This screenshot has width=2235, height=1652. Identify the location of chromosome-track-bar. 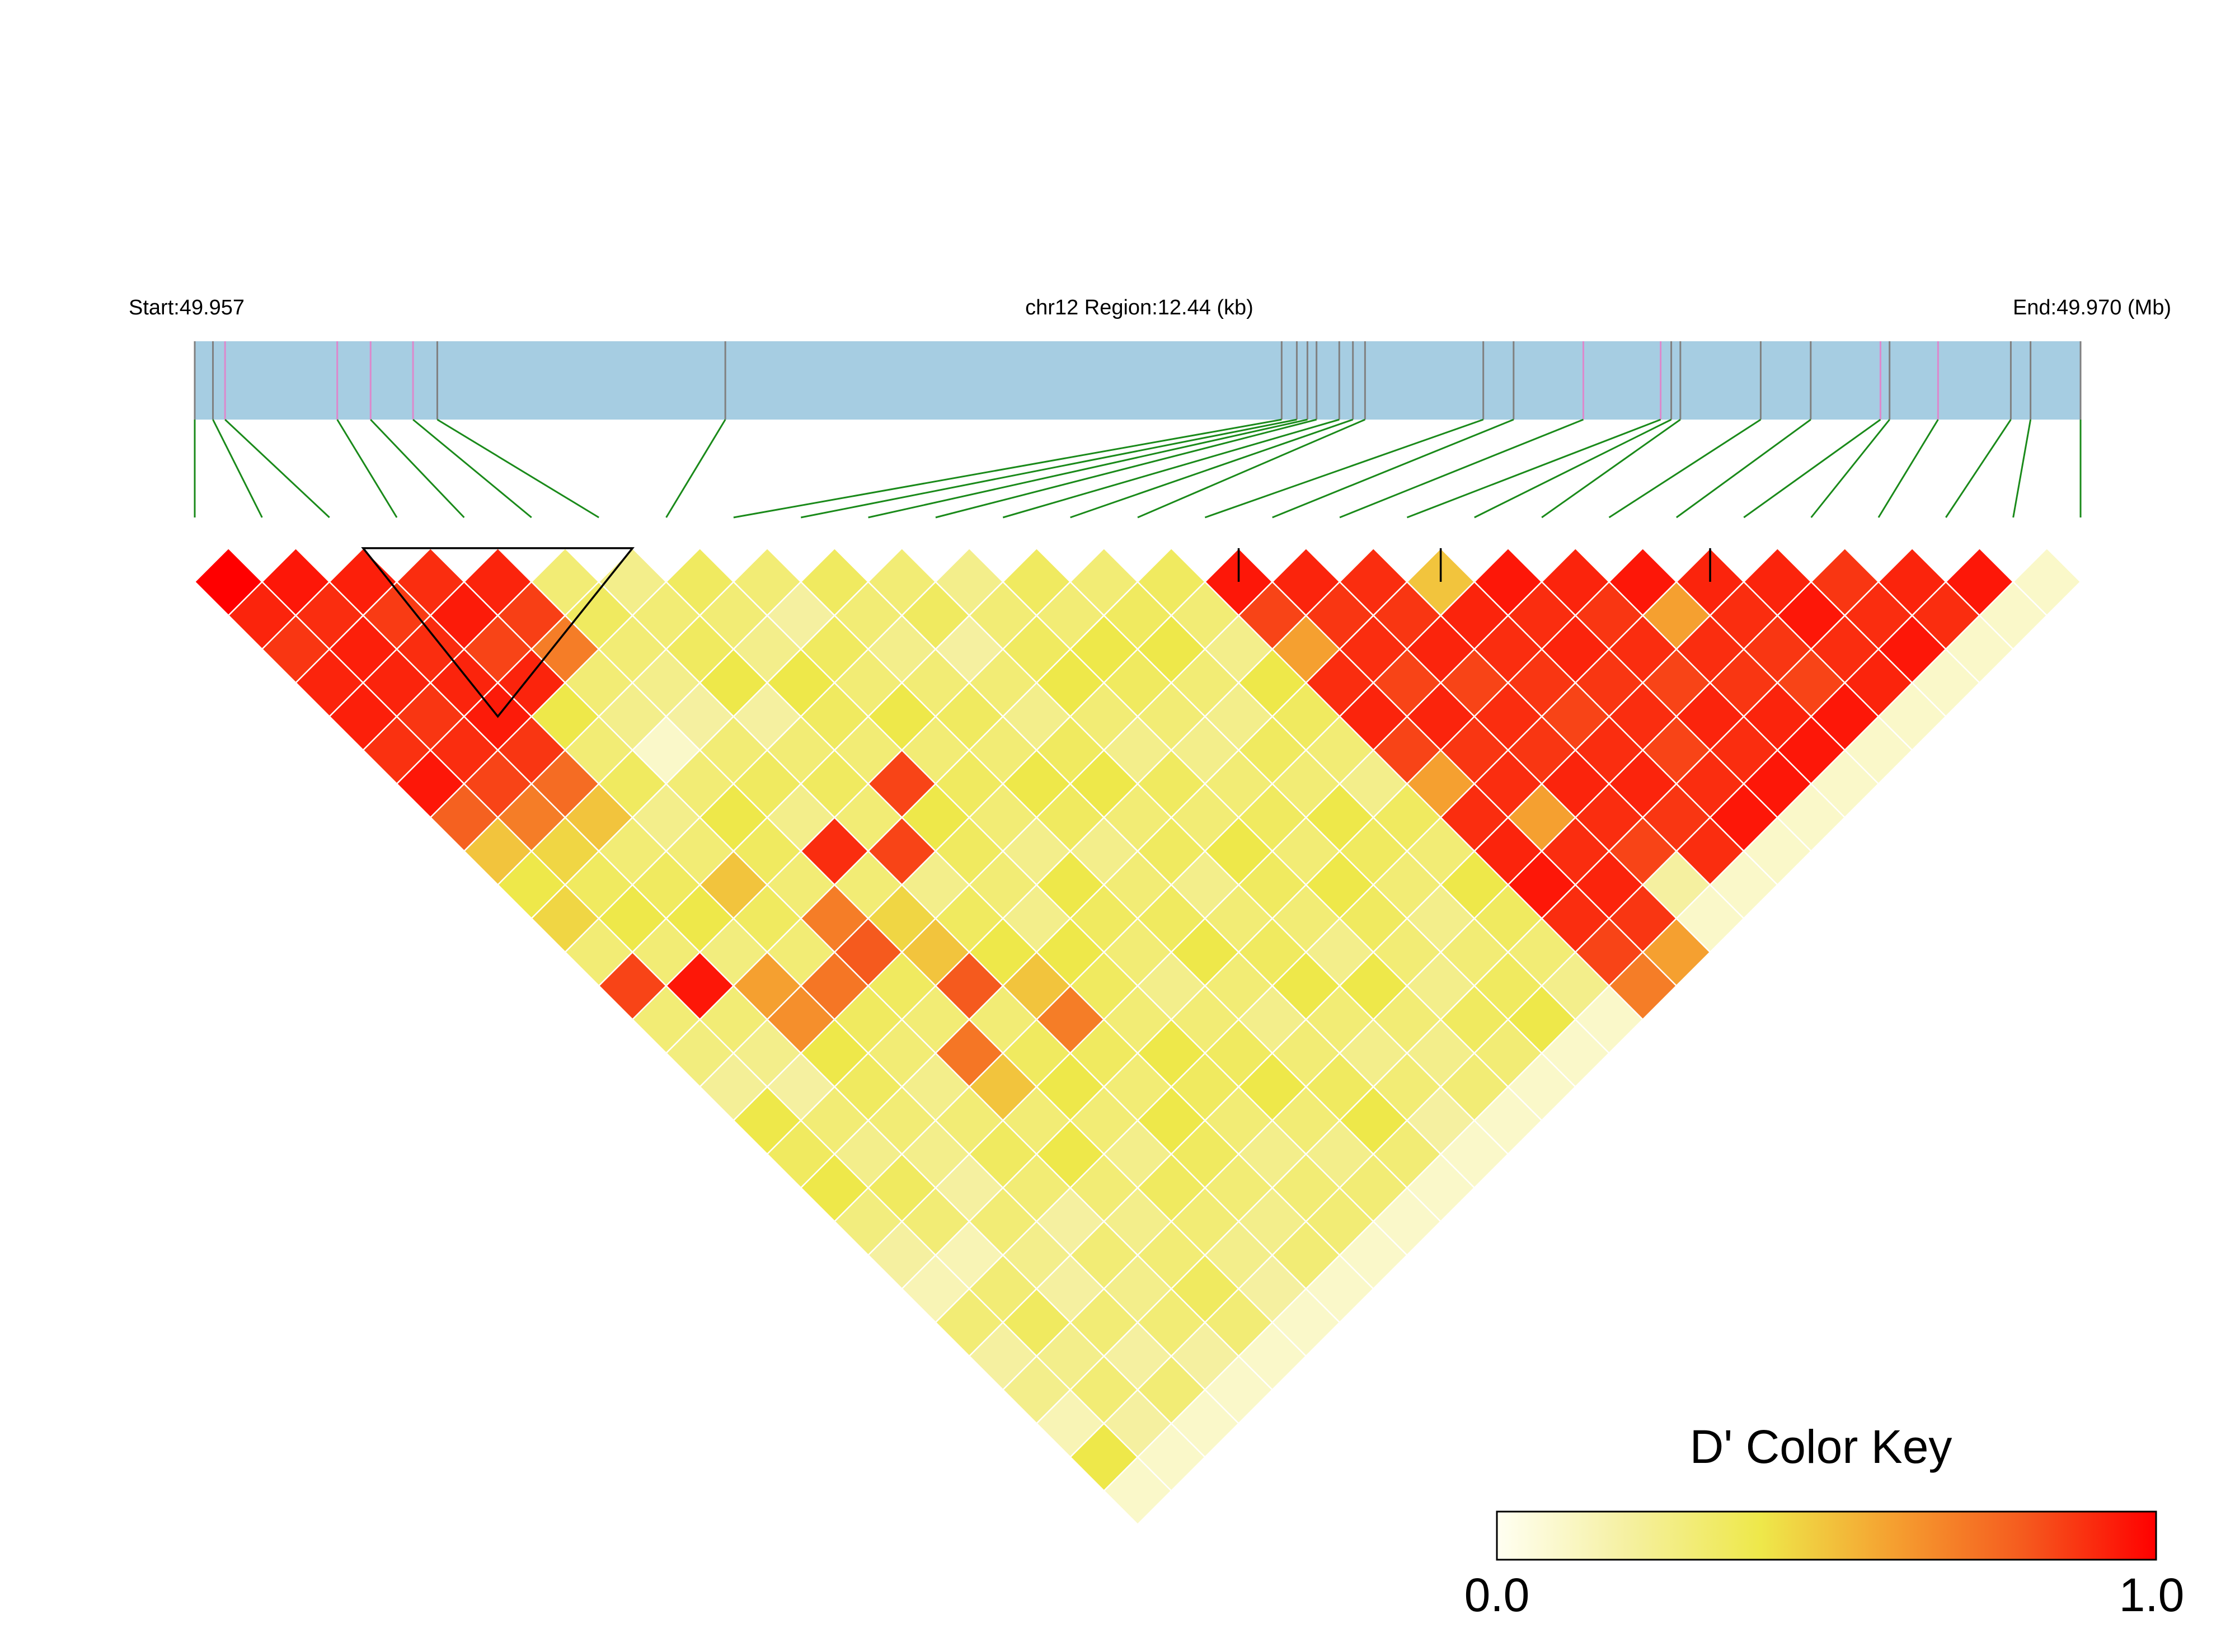
(1138, 381).